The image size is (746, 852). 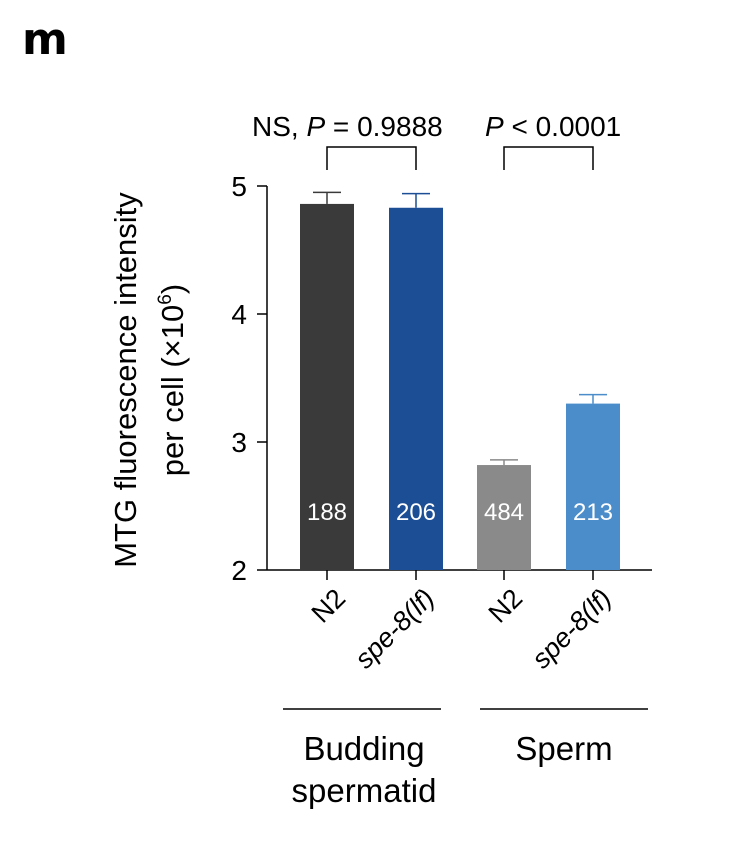 I want to click on significance-annotations: NS, P = 0.9888 P < 0.0001, so click(x=436, y=140).